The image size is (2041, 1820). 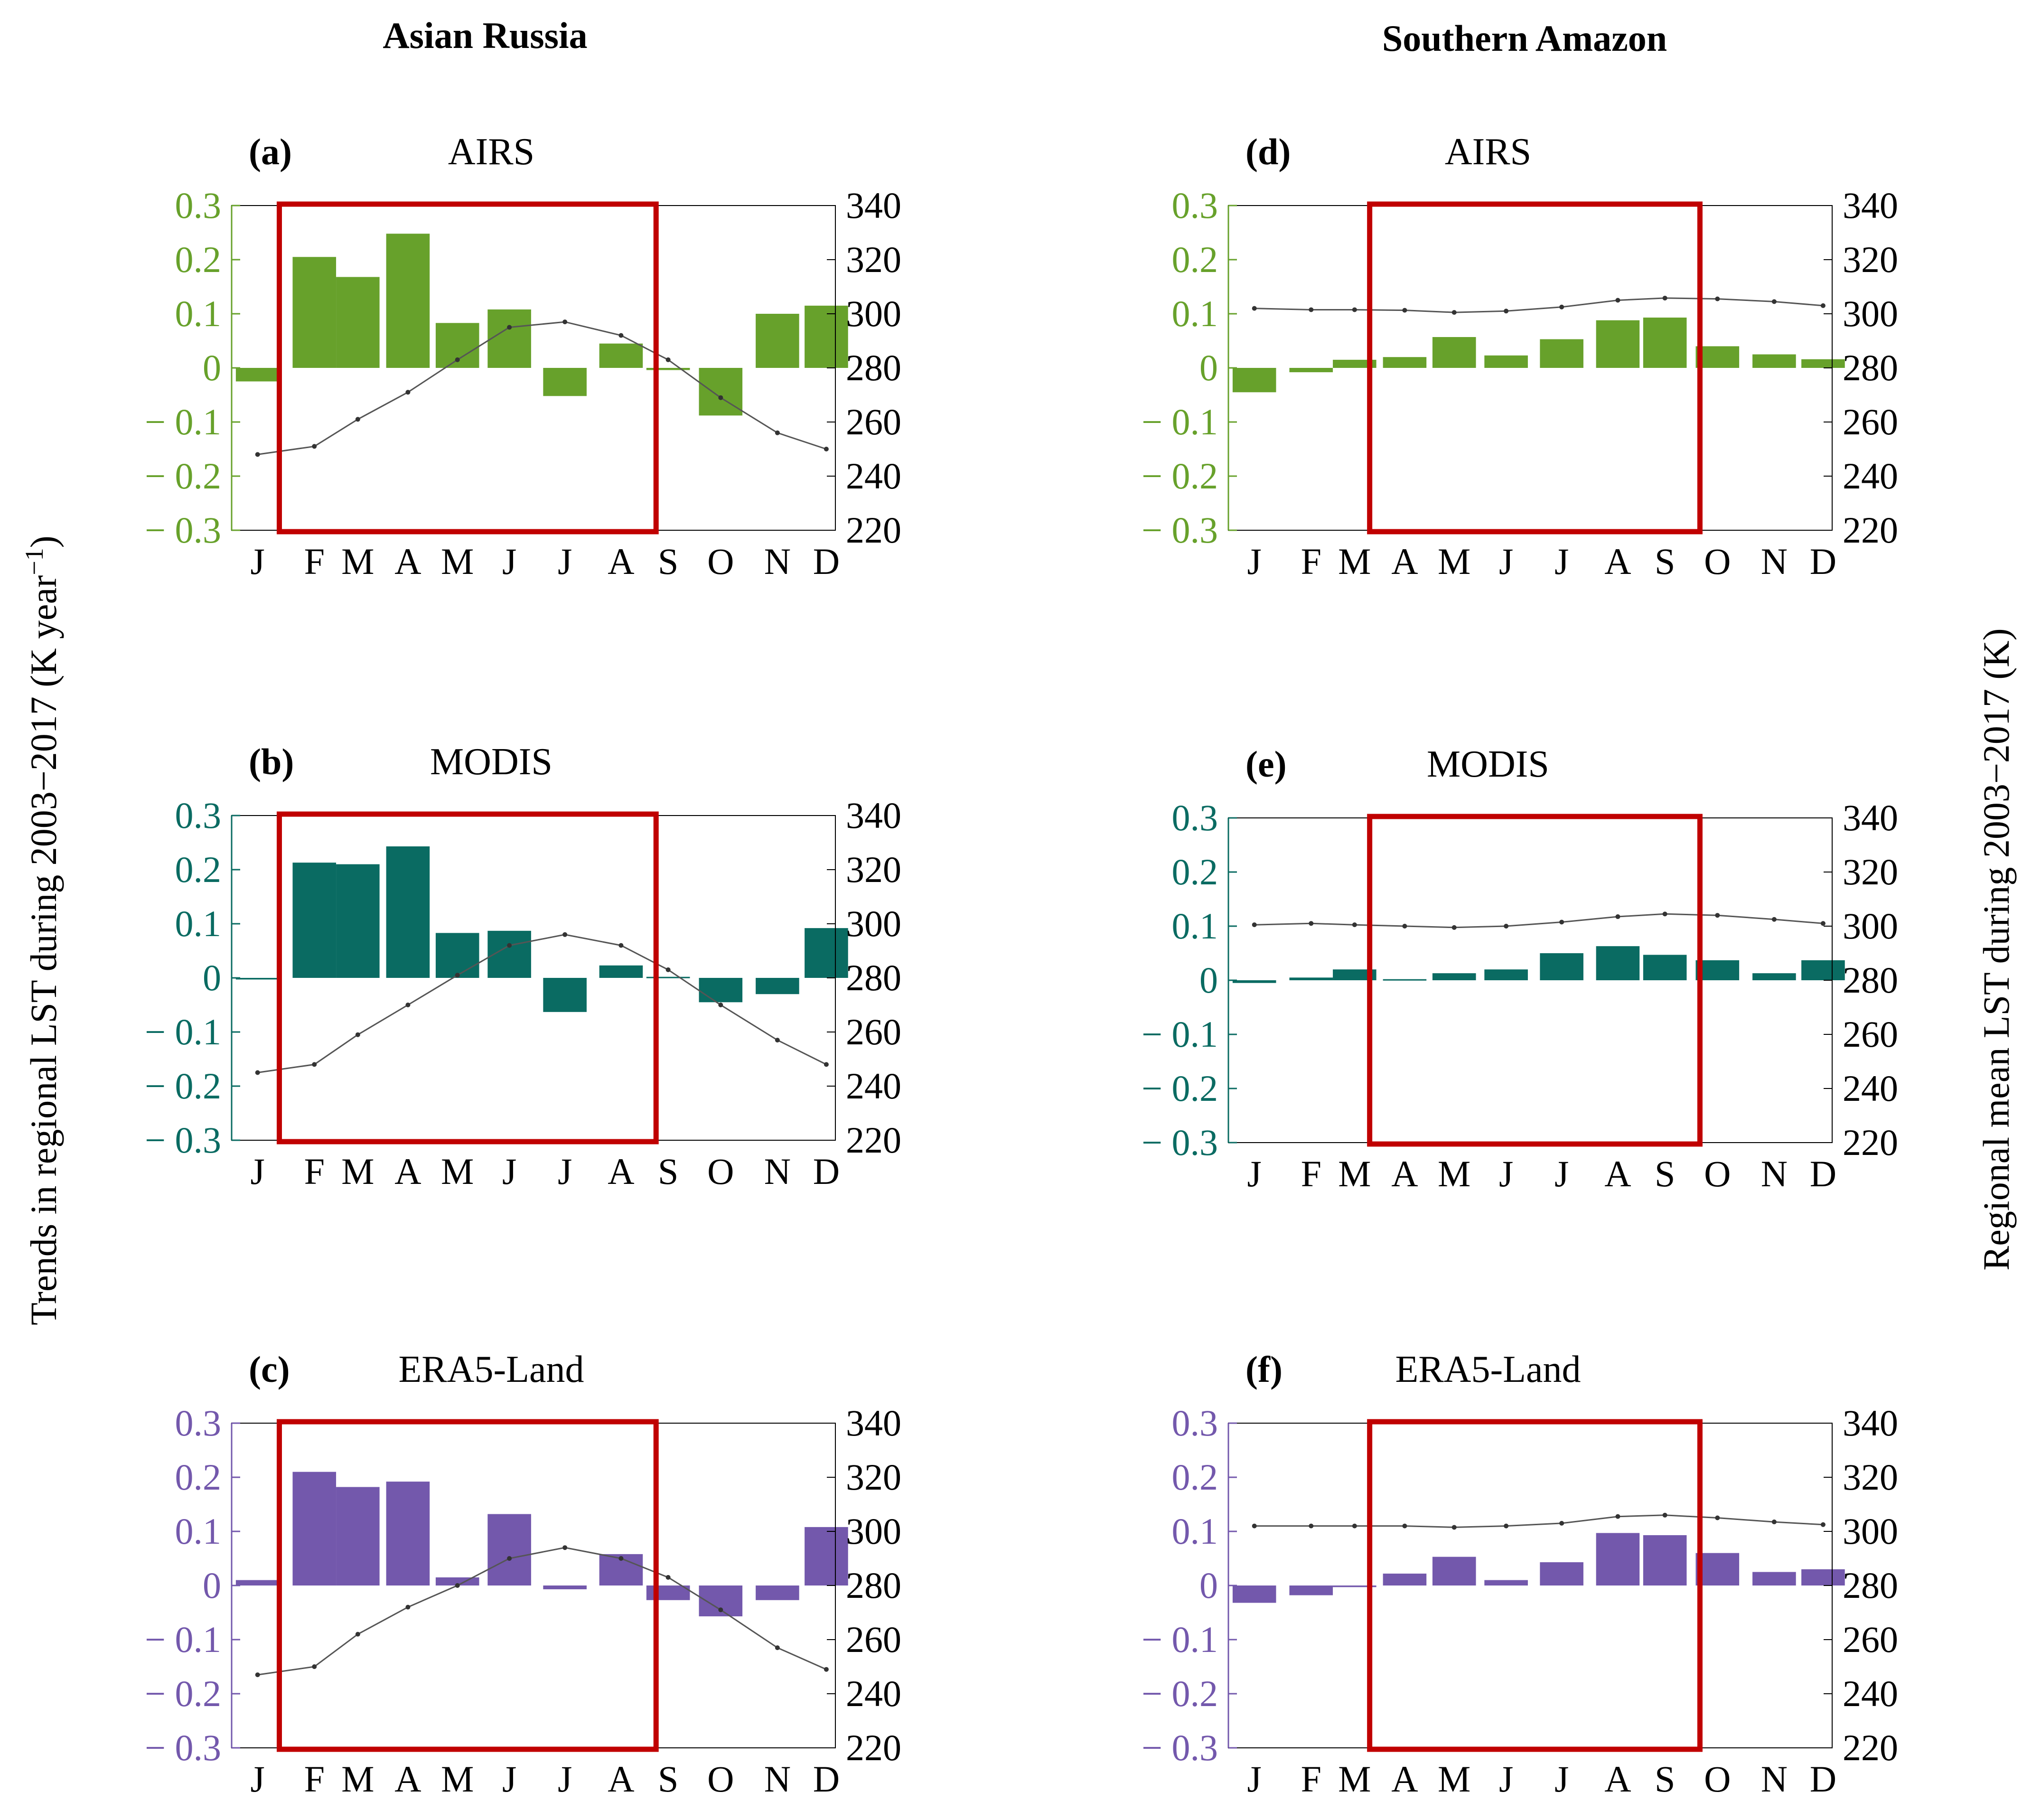 What do you see at coordinates (1311, 561) in the screenshot?
I see `x-tick-label: F` at bounding box center [1311, 561].